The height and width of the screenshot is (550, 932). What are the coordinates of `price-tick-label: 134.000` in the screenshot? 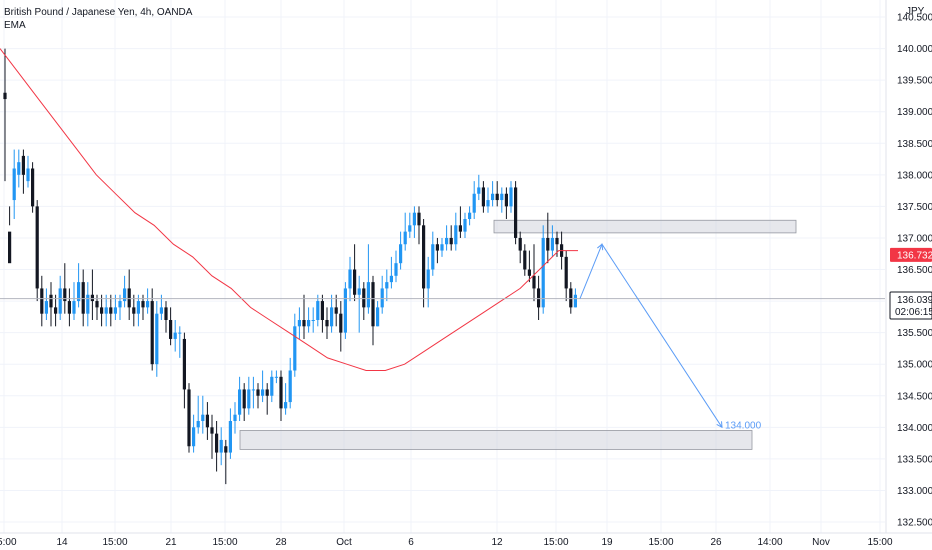 It's located at (914, 428).